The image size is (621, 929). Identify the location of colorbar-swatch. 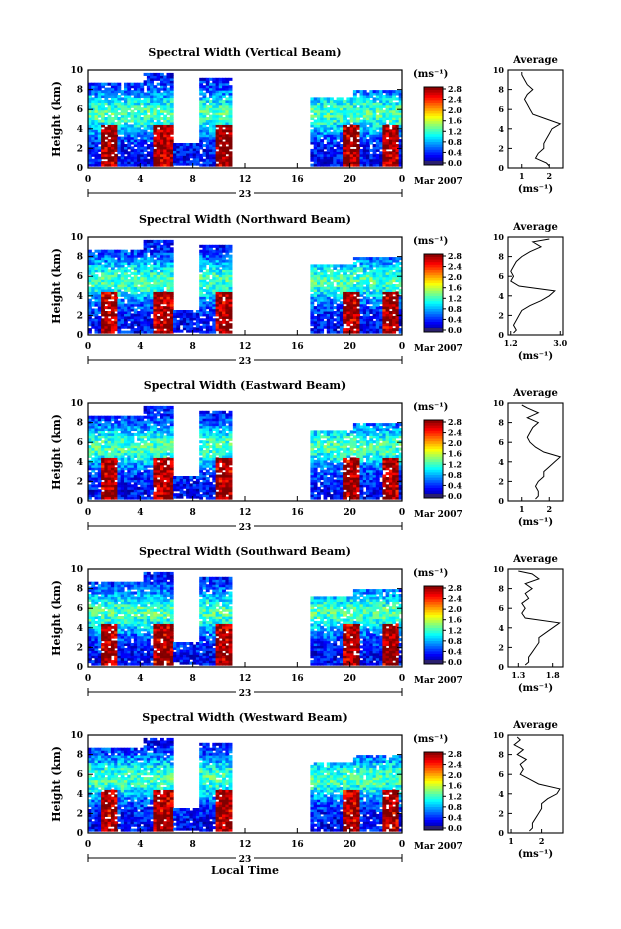
(433, 276).